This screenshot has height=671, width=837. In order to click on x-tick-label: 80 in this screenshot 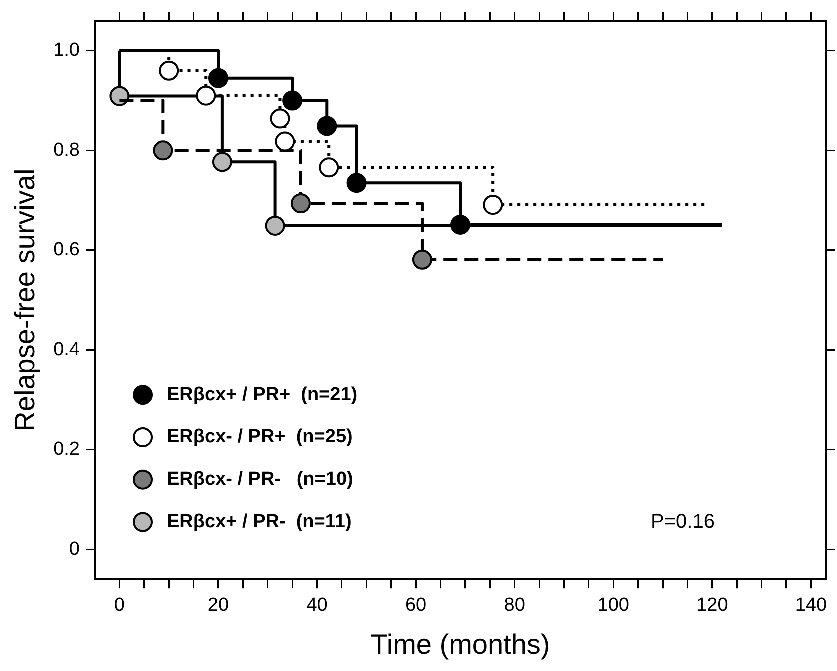, I will do `click(515, 605)`.